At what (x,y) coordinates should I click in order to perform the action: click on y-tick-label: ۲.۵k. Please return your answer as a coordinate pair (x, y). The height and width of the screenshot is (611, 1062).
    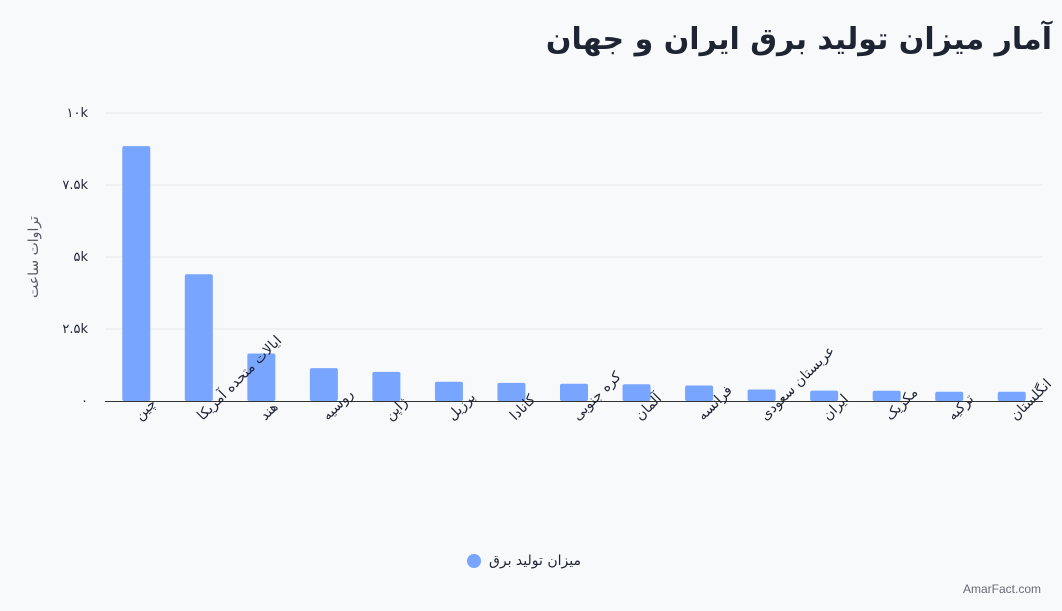
    Looking at the image, I should click on (75, 329).